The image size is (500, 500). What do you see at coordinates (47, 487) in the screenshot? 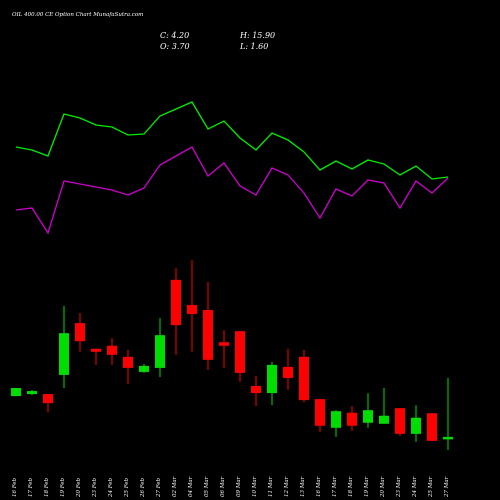
I see `x-tick-label: 18 Feb` at bounding box center [47, 487].